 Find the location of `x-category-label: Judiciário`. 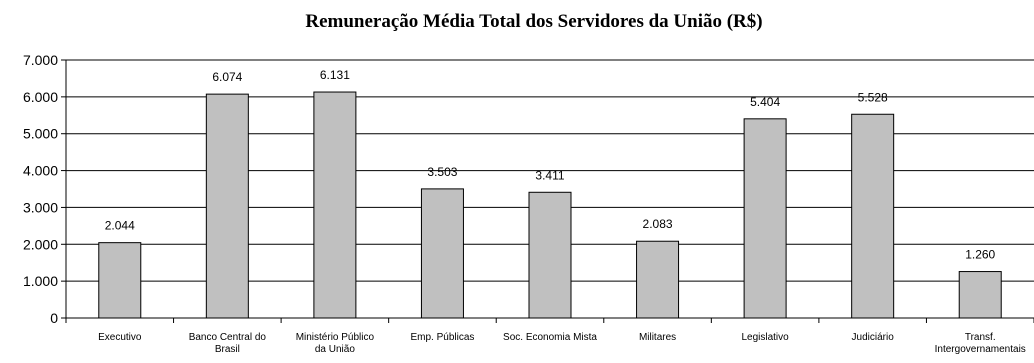

x-category-label: Judiciário is located at coordinates (873, 337).